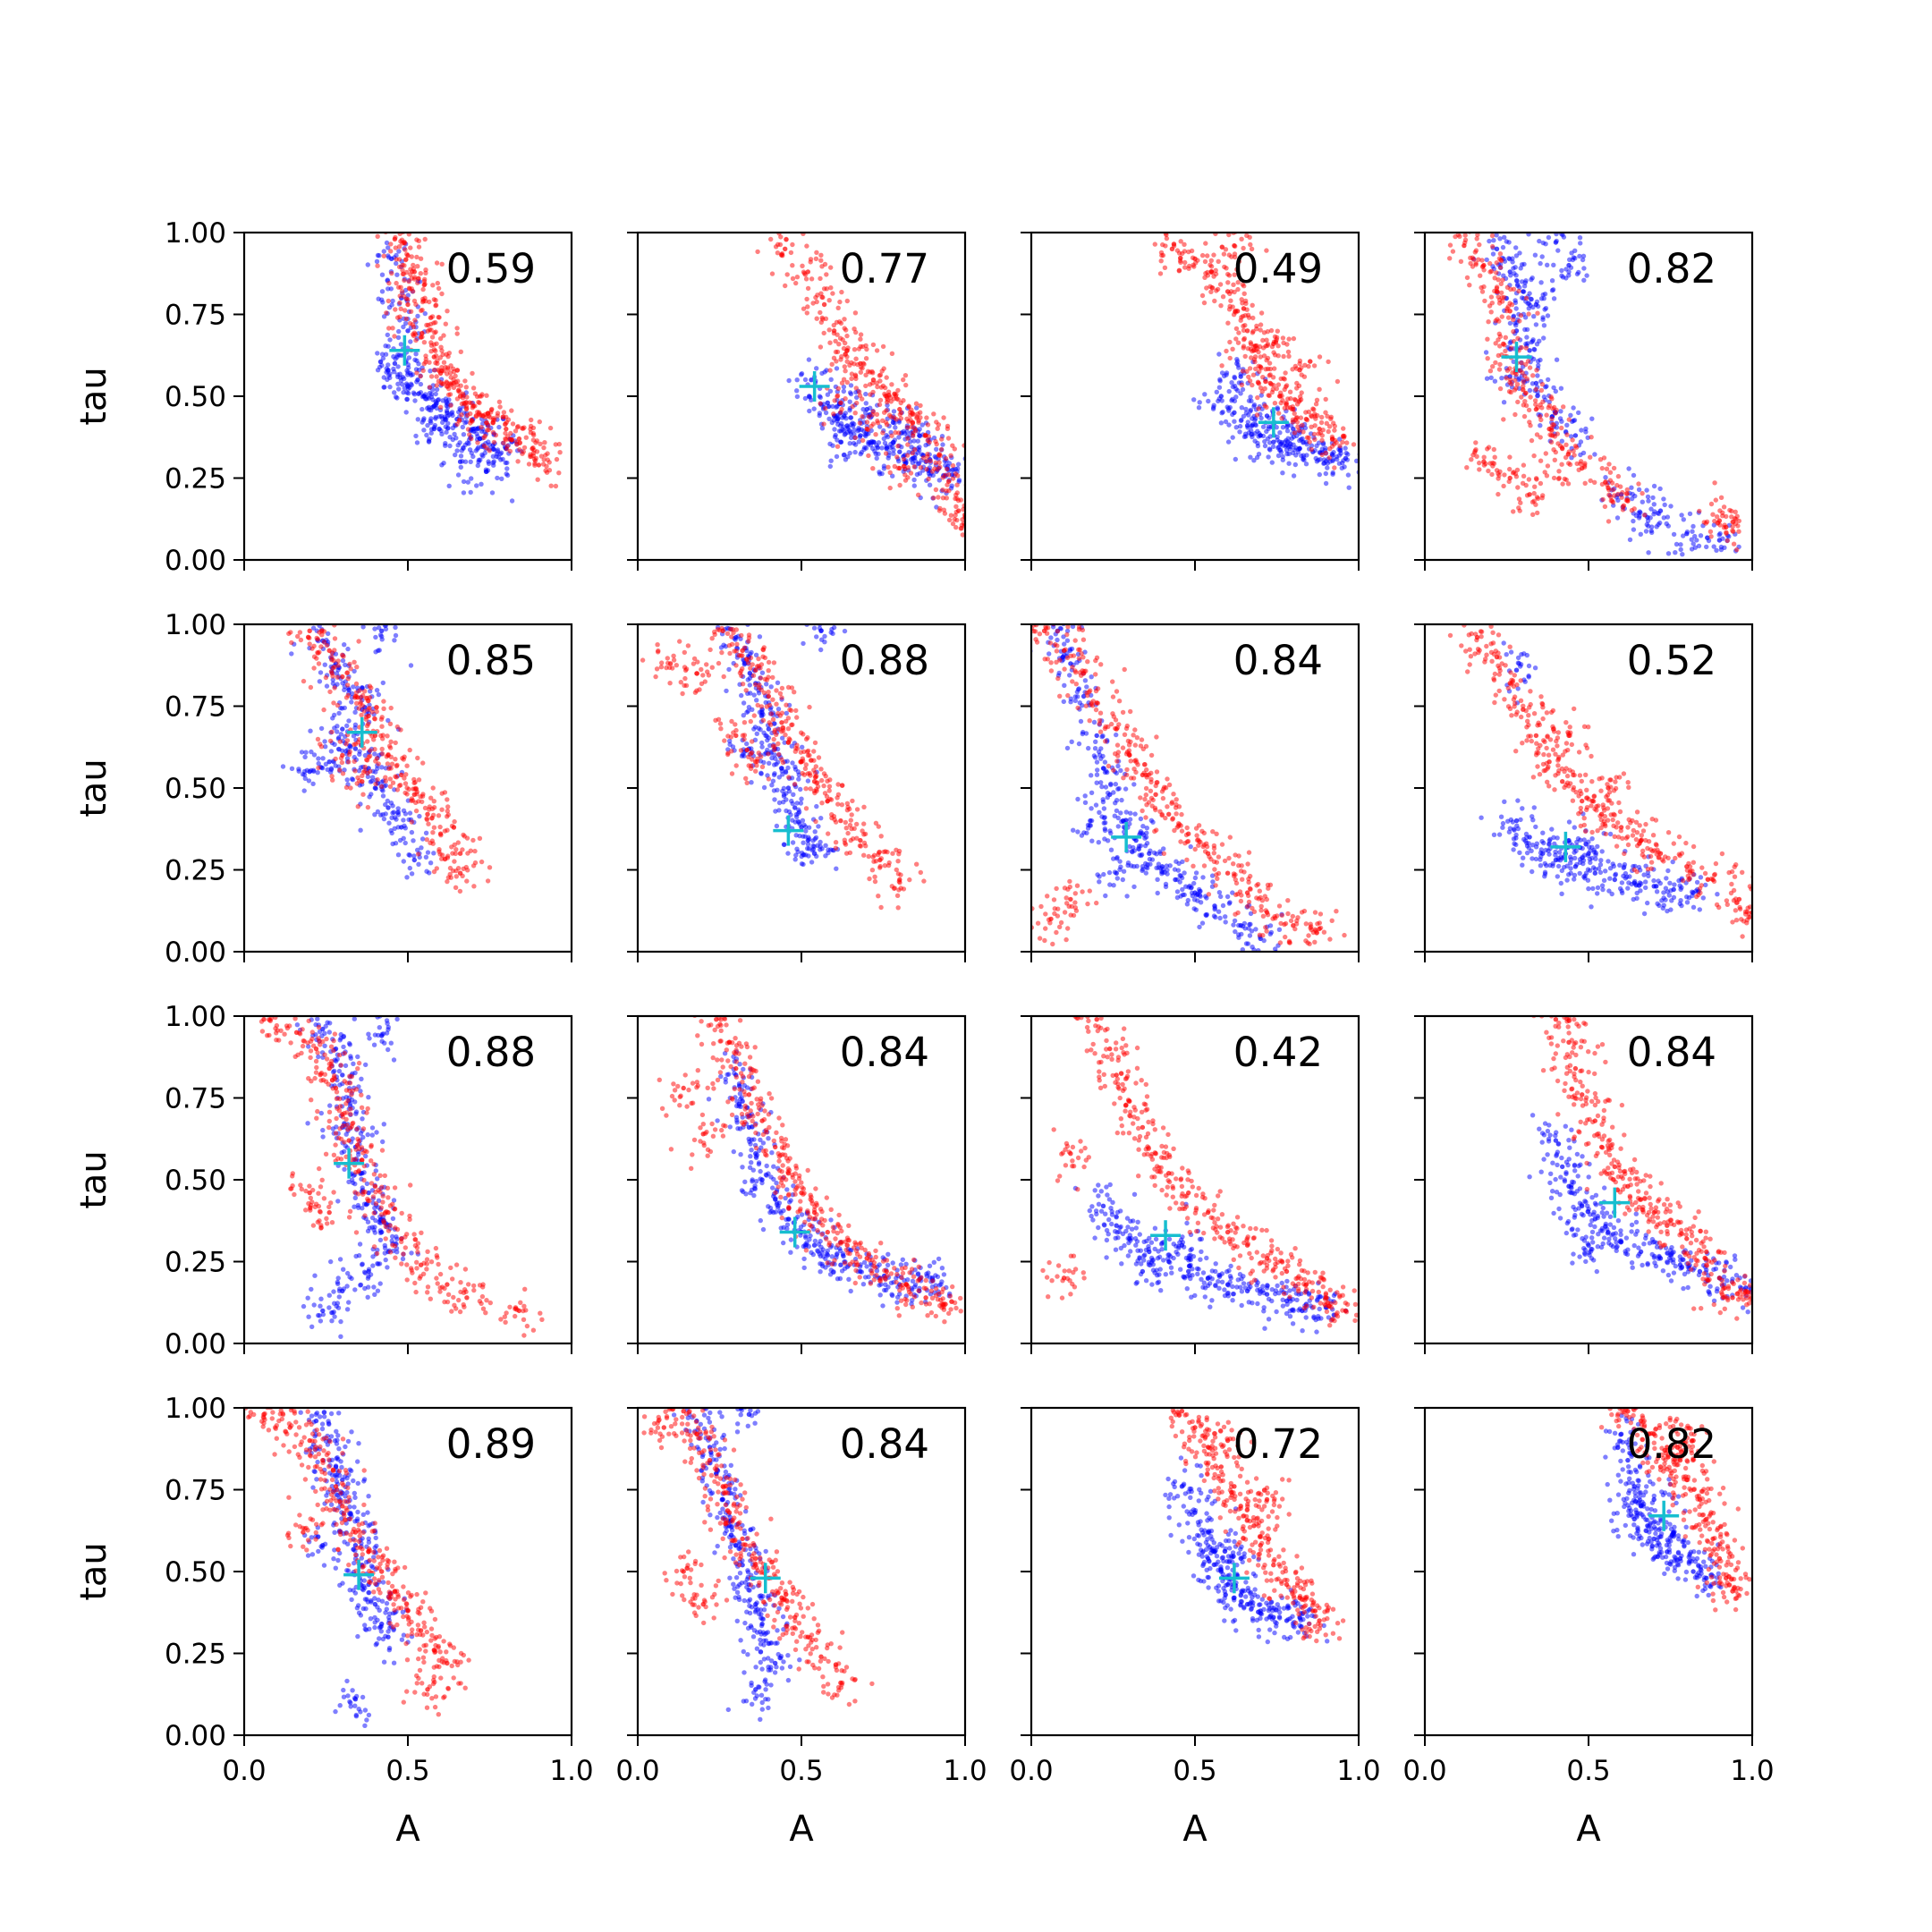 The height and width of the screenshot is (1932, 1932). Describe the element at coordinates (1278, 268) in the screenshot. I see `correlation-label: 0.49` at that location.